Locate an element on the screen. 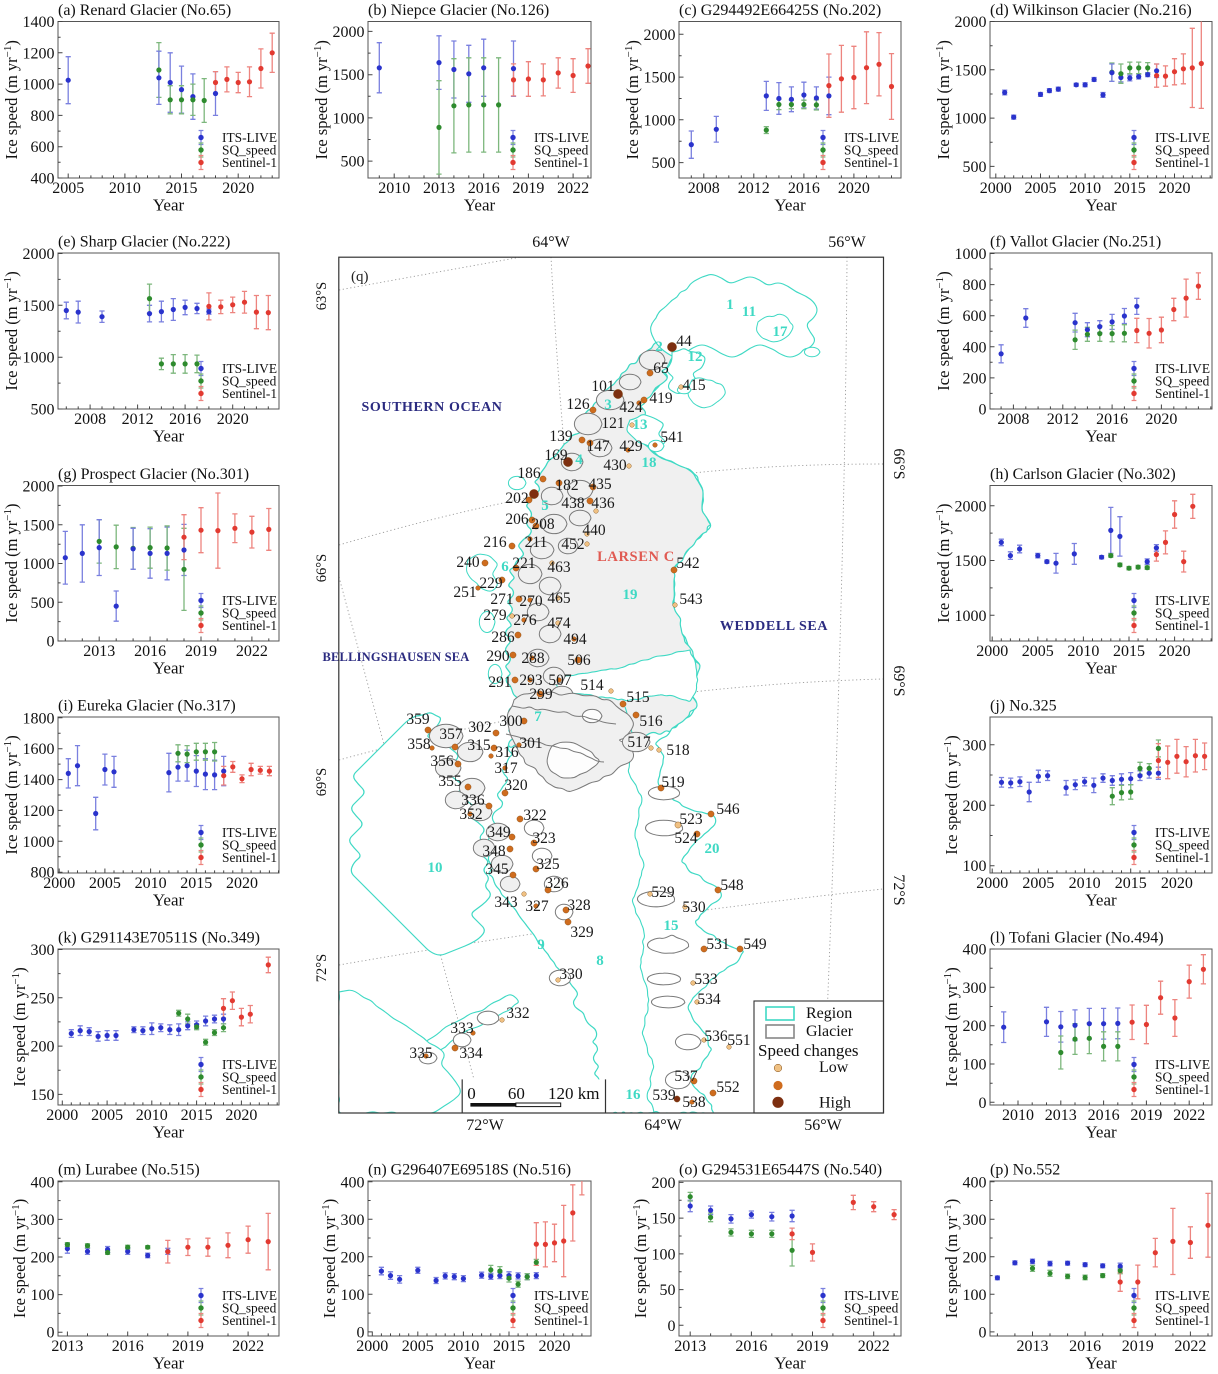 Image resolution: width=1218 pixels, height=1374 pixels. svg-text: 516 is located at coordinates (651, 721).